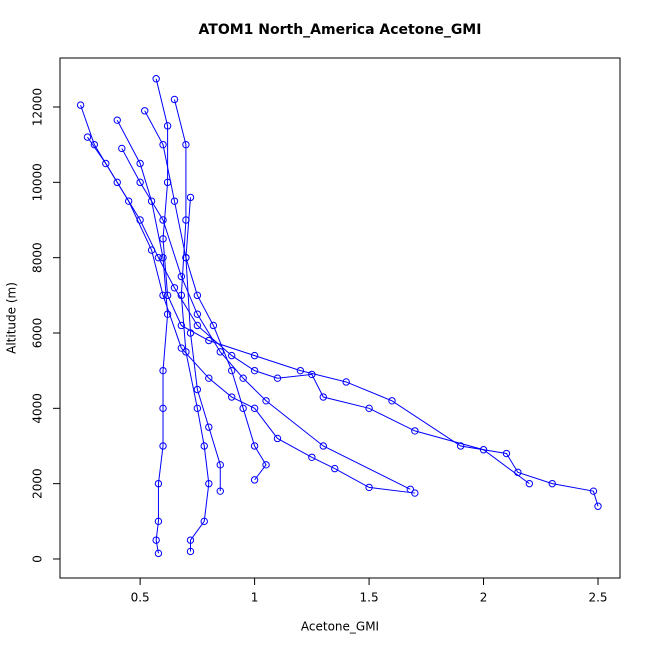  What do you see at coordinates (255, 598) in the screenshot?
I see `x-tick-label: 1` at bounding box center [255, 598].